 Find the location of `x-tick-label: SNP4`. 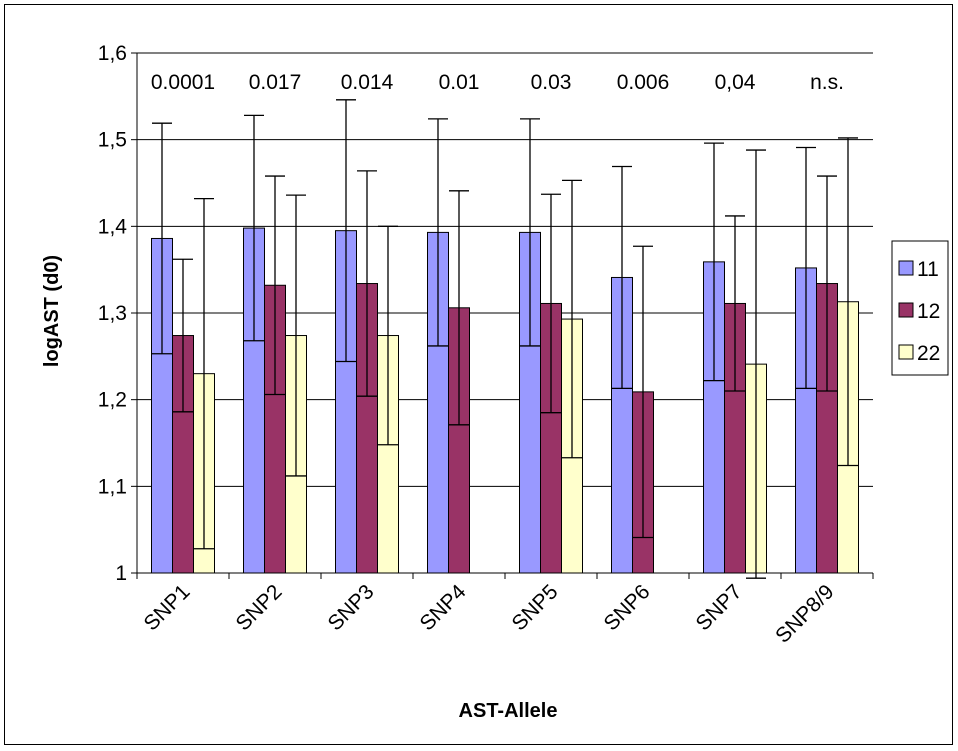

x-tick-label: SNP4 is located at coordinates (442, 607).